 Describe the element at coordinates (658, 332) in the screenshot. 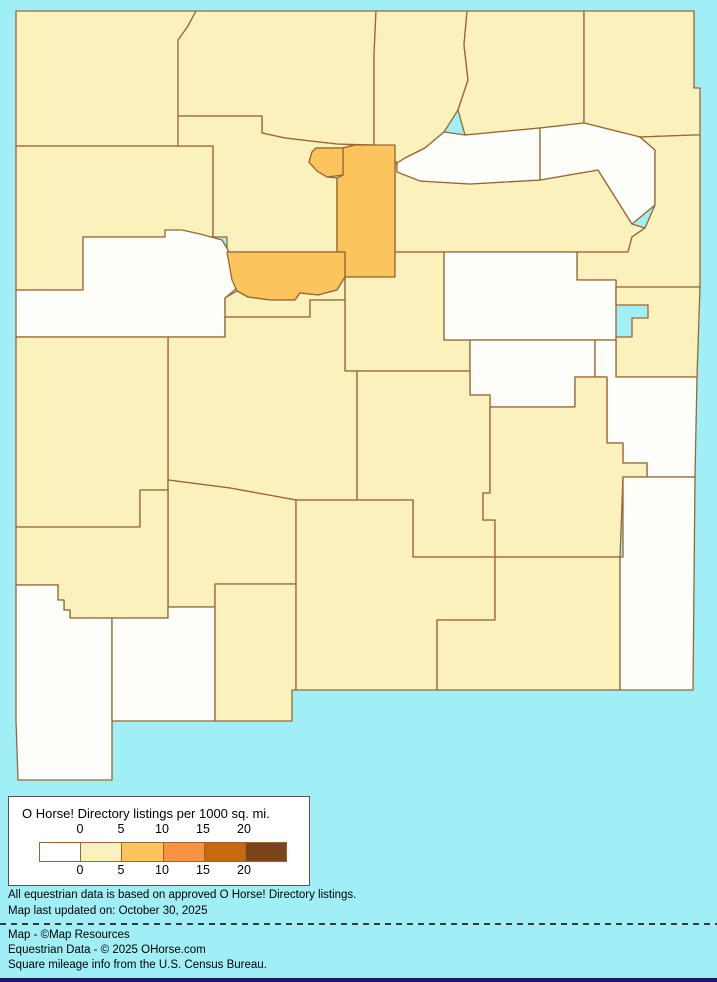

I see `county-curry` at that location.